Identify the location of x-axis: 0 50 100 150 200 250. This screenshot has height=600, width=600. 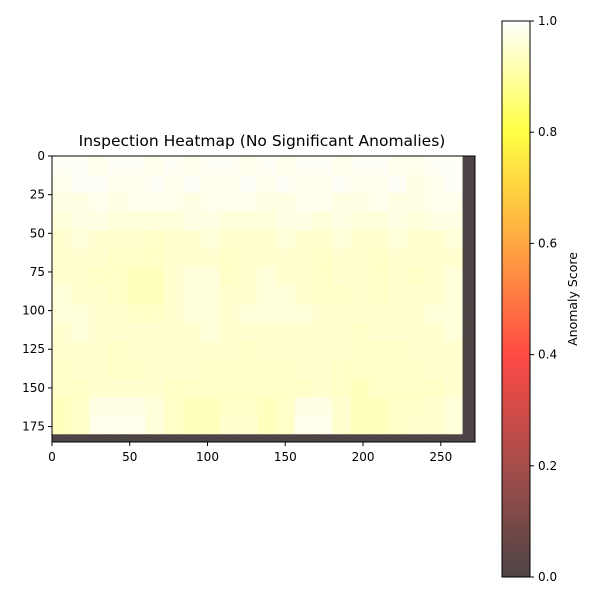
(250, 453).